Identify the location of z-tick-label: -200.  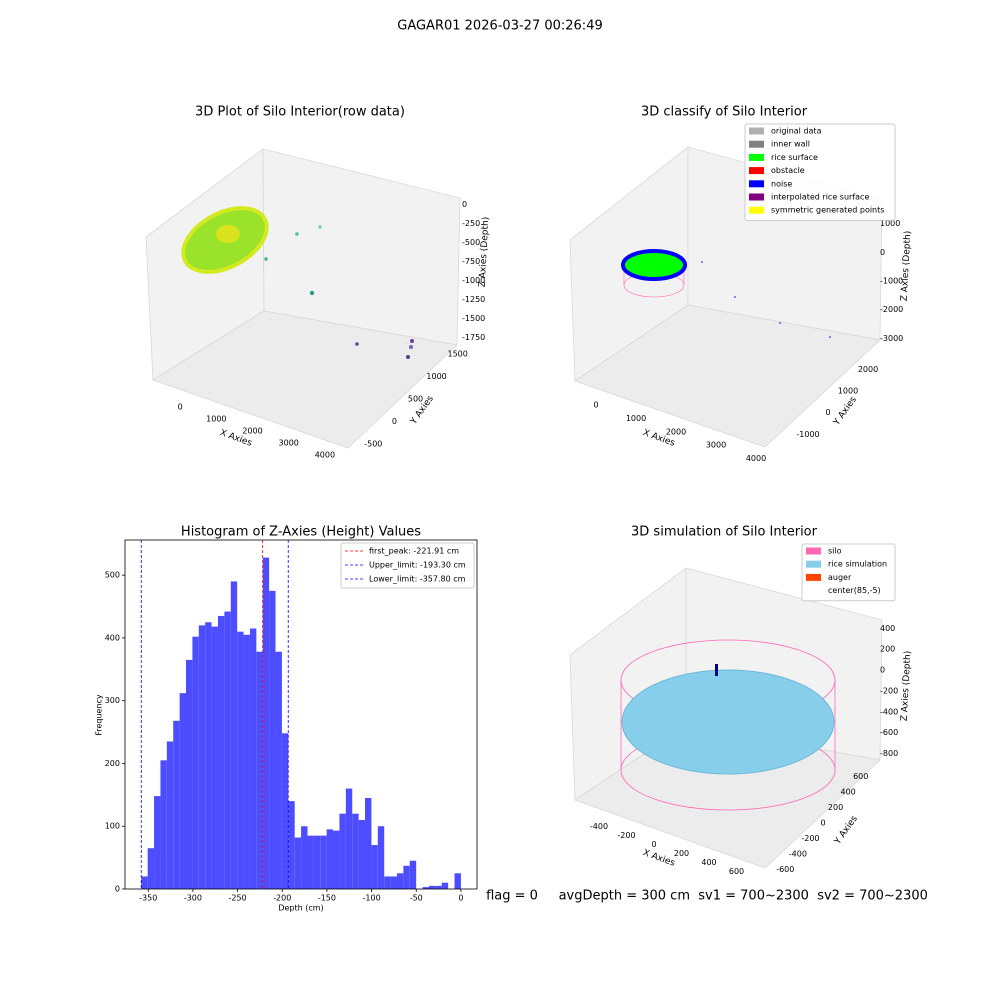
(889, 690).